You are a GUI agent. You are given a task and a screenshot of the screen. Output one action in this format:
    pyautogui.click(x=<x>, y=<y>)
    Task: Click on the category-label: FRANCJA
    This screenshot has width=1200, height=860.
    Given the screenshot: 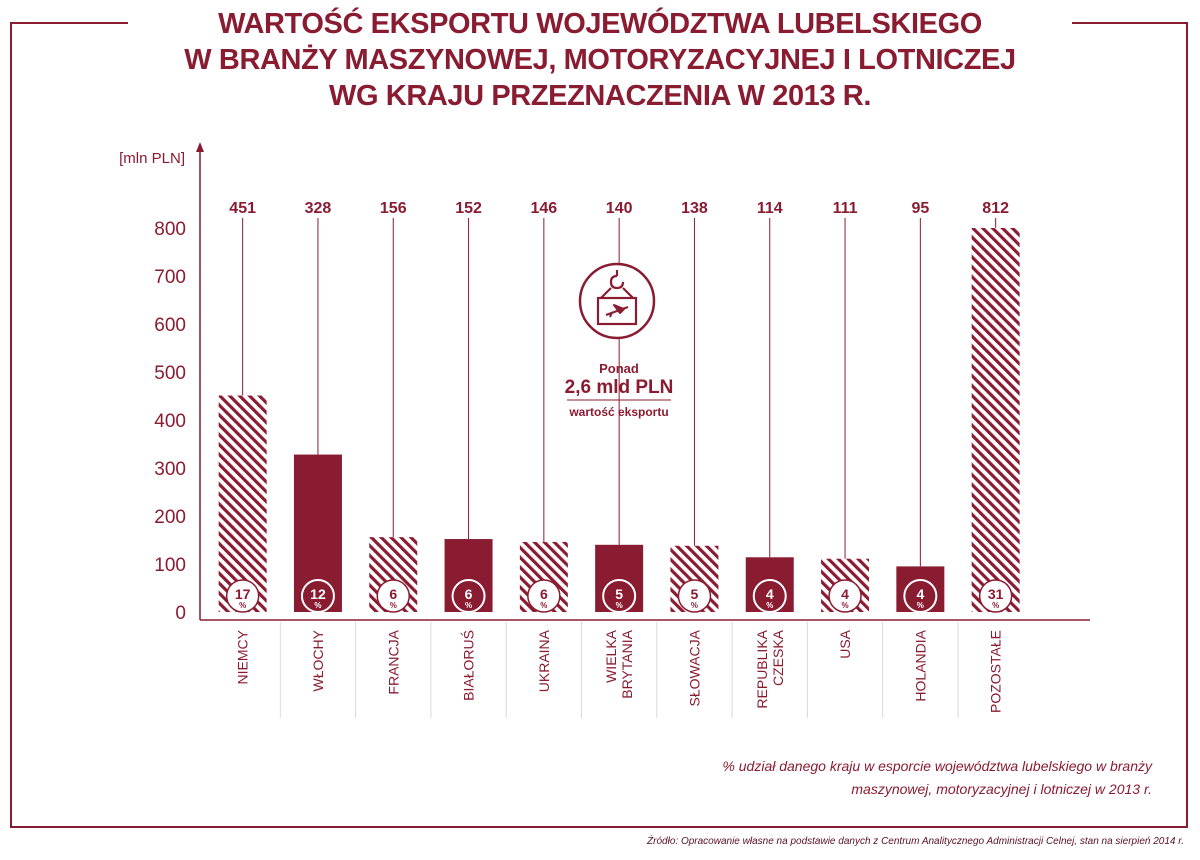 What is the action you would take?
    pyautogui.click(x=393, y=661)
    